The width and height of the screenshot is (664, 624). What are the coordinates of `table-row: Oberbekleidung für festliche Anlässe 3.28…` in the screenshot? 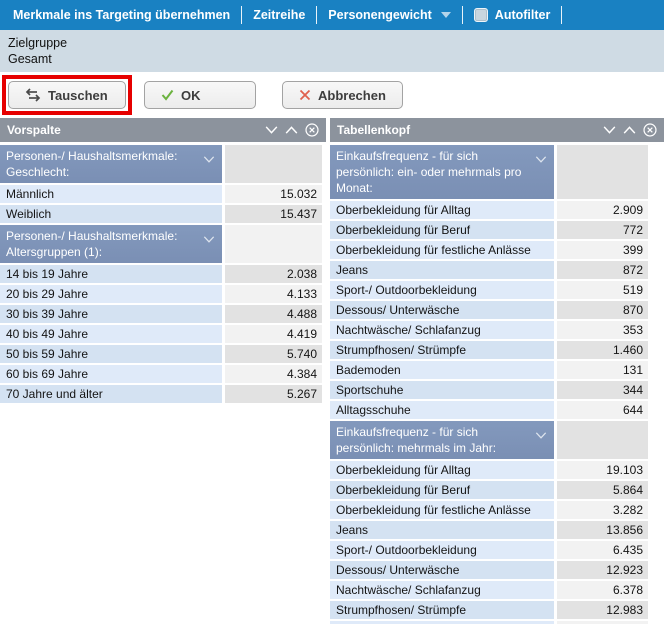 It's located at (489, 510).